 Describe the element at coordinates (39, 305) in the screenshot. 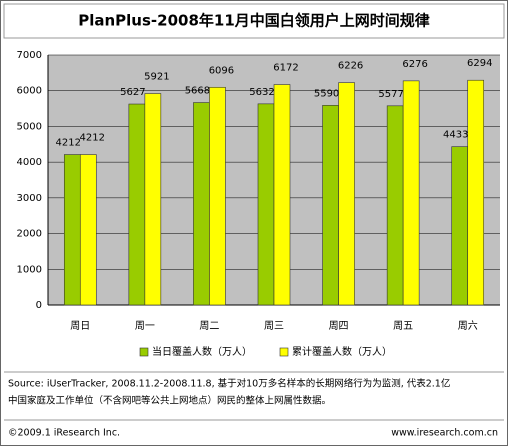

I see `y-tick-label: 0` at that location.